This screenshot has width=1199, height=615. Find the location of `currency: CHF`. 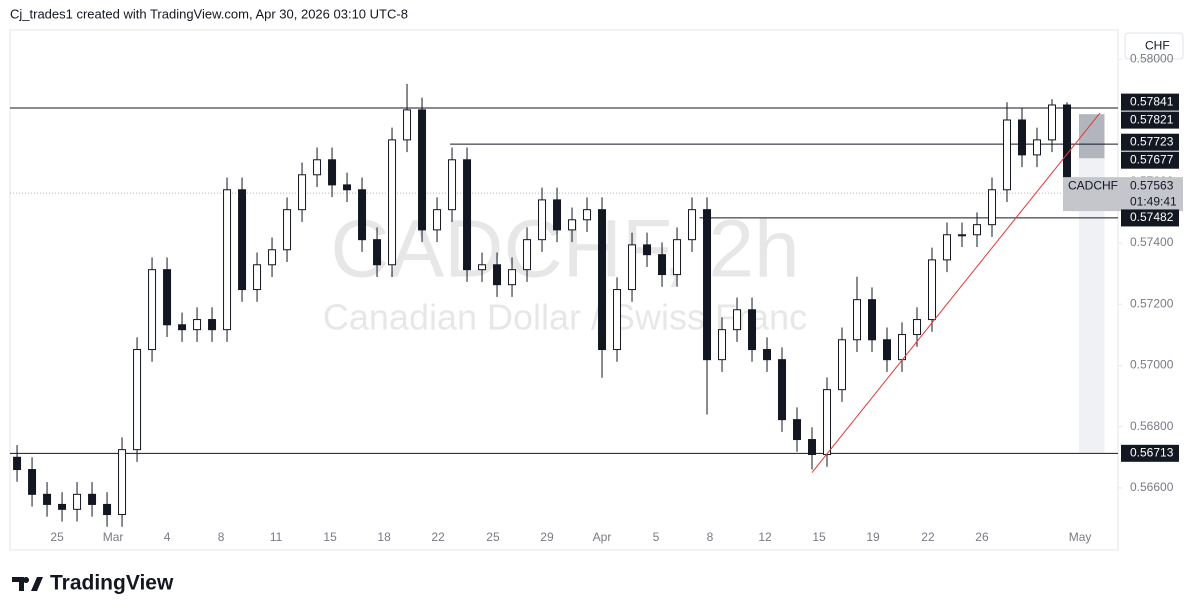

currency: CHF is located at coordinates (1157, 46).